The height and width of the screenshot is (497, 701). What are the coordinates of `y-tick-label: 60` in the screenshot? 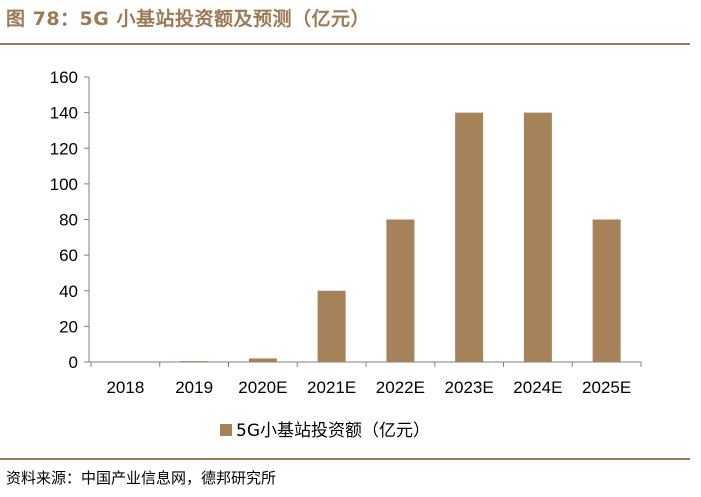 It's located at (68, 255).